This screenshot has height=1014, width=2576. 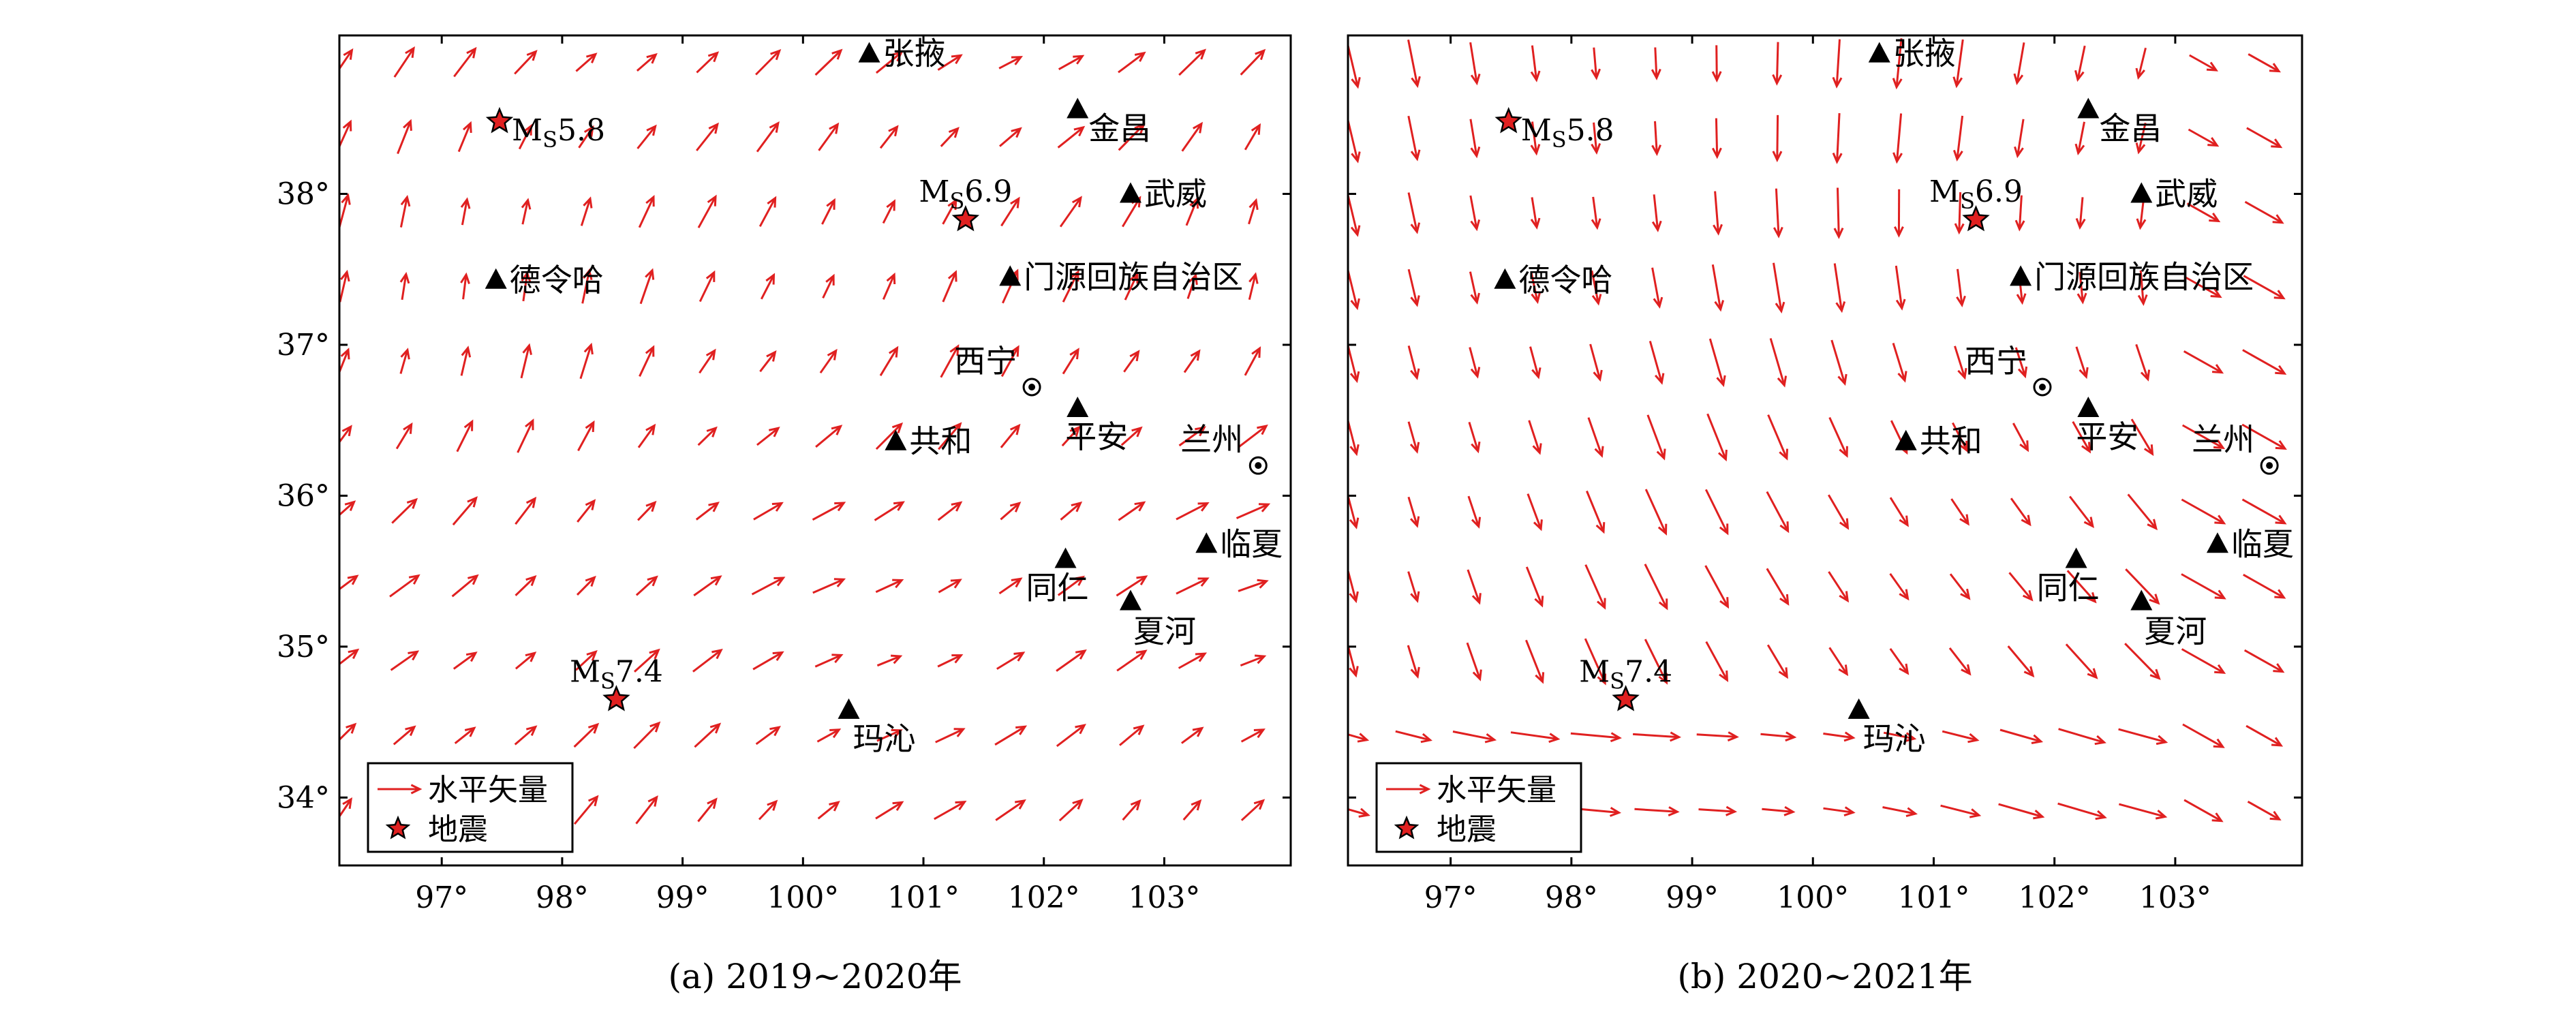 I want to click on station-marker: 张掖, so click(x=1912, y=53).